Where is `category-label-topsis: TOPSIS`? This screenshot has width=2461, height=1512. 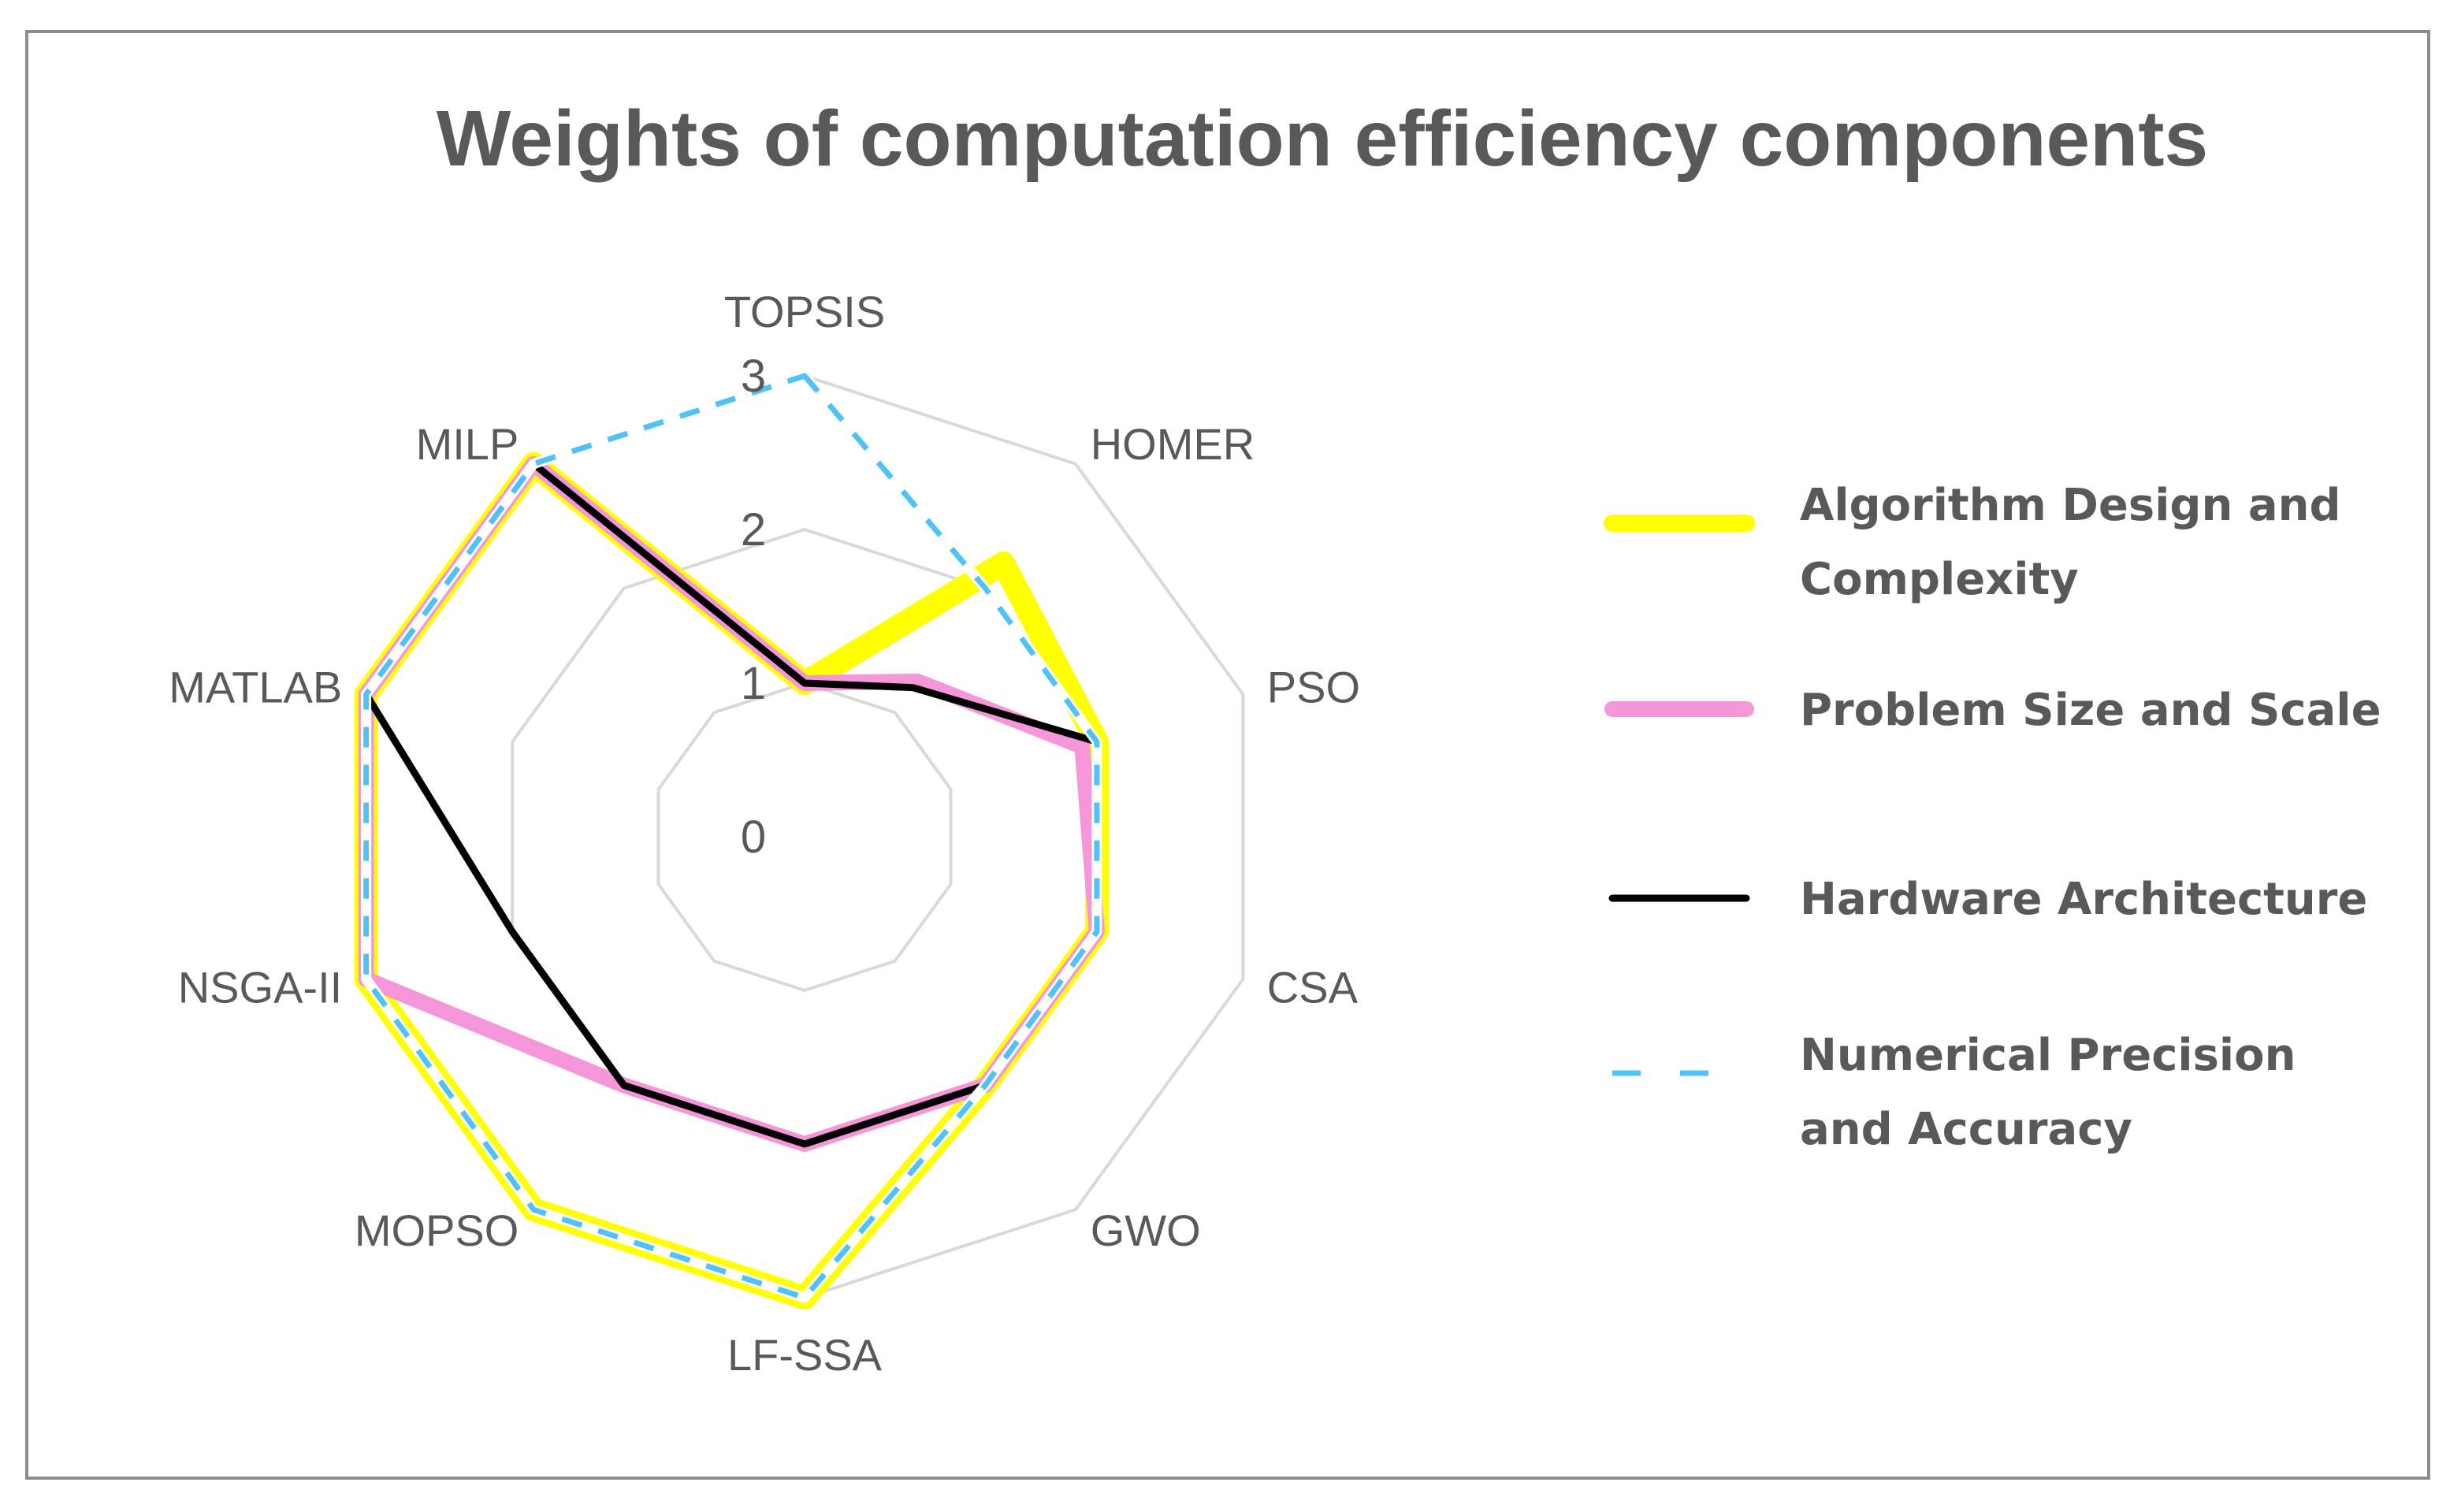 category-label-topsis: TOPSIS is located at coordinates (804, 311).